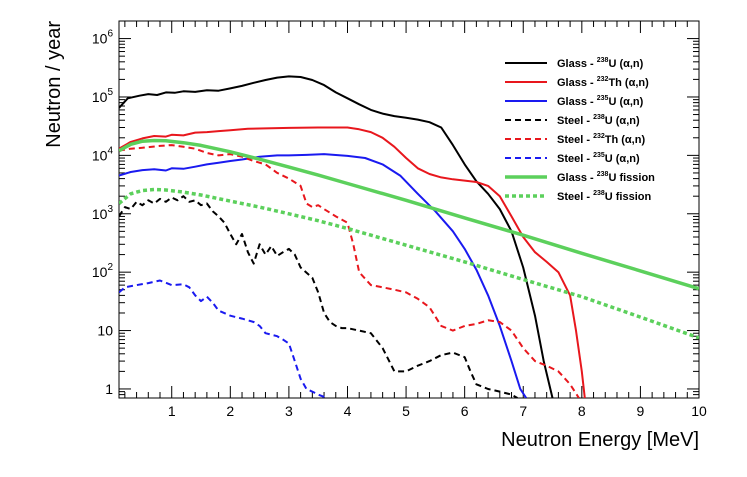 This screenshot has height=477, width=747. I want to click on x-tick-label: 3, so click(289, 411).